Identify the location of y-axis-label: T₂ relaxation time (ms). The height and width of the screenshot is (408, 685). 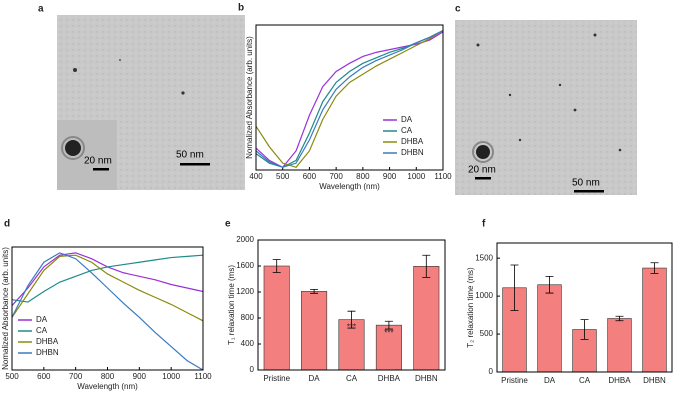
(470, 307).